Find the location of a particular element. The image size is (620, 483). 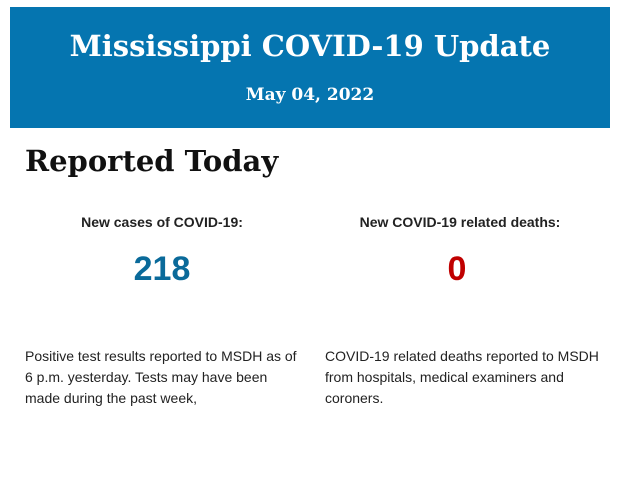

report-date: May 04, 2022 is located at coordinates (310, 95).